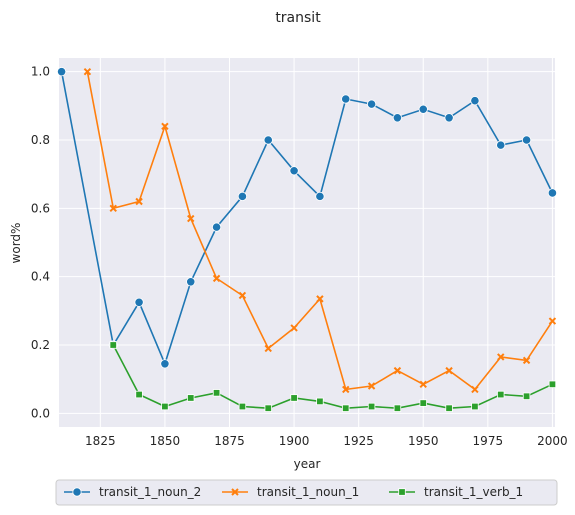 The width and height of the screenshot is (575, 515). I want to click on y-tick-label: 0.8, so click(40, 140).